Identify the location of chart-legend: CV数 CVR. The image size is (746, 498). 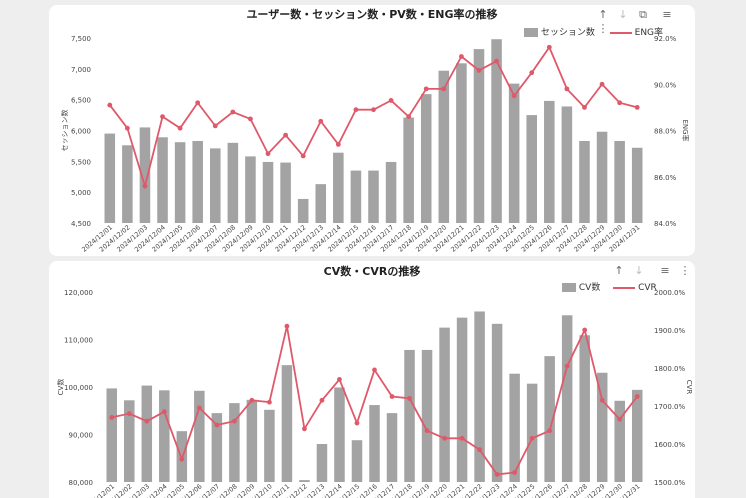
(609, 286).